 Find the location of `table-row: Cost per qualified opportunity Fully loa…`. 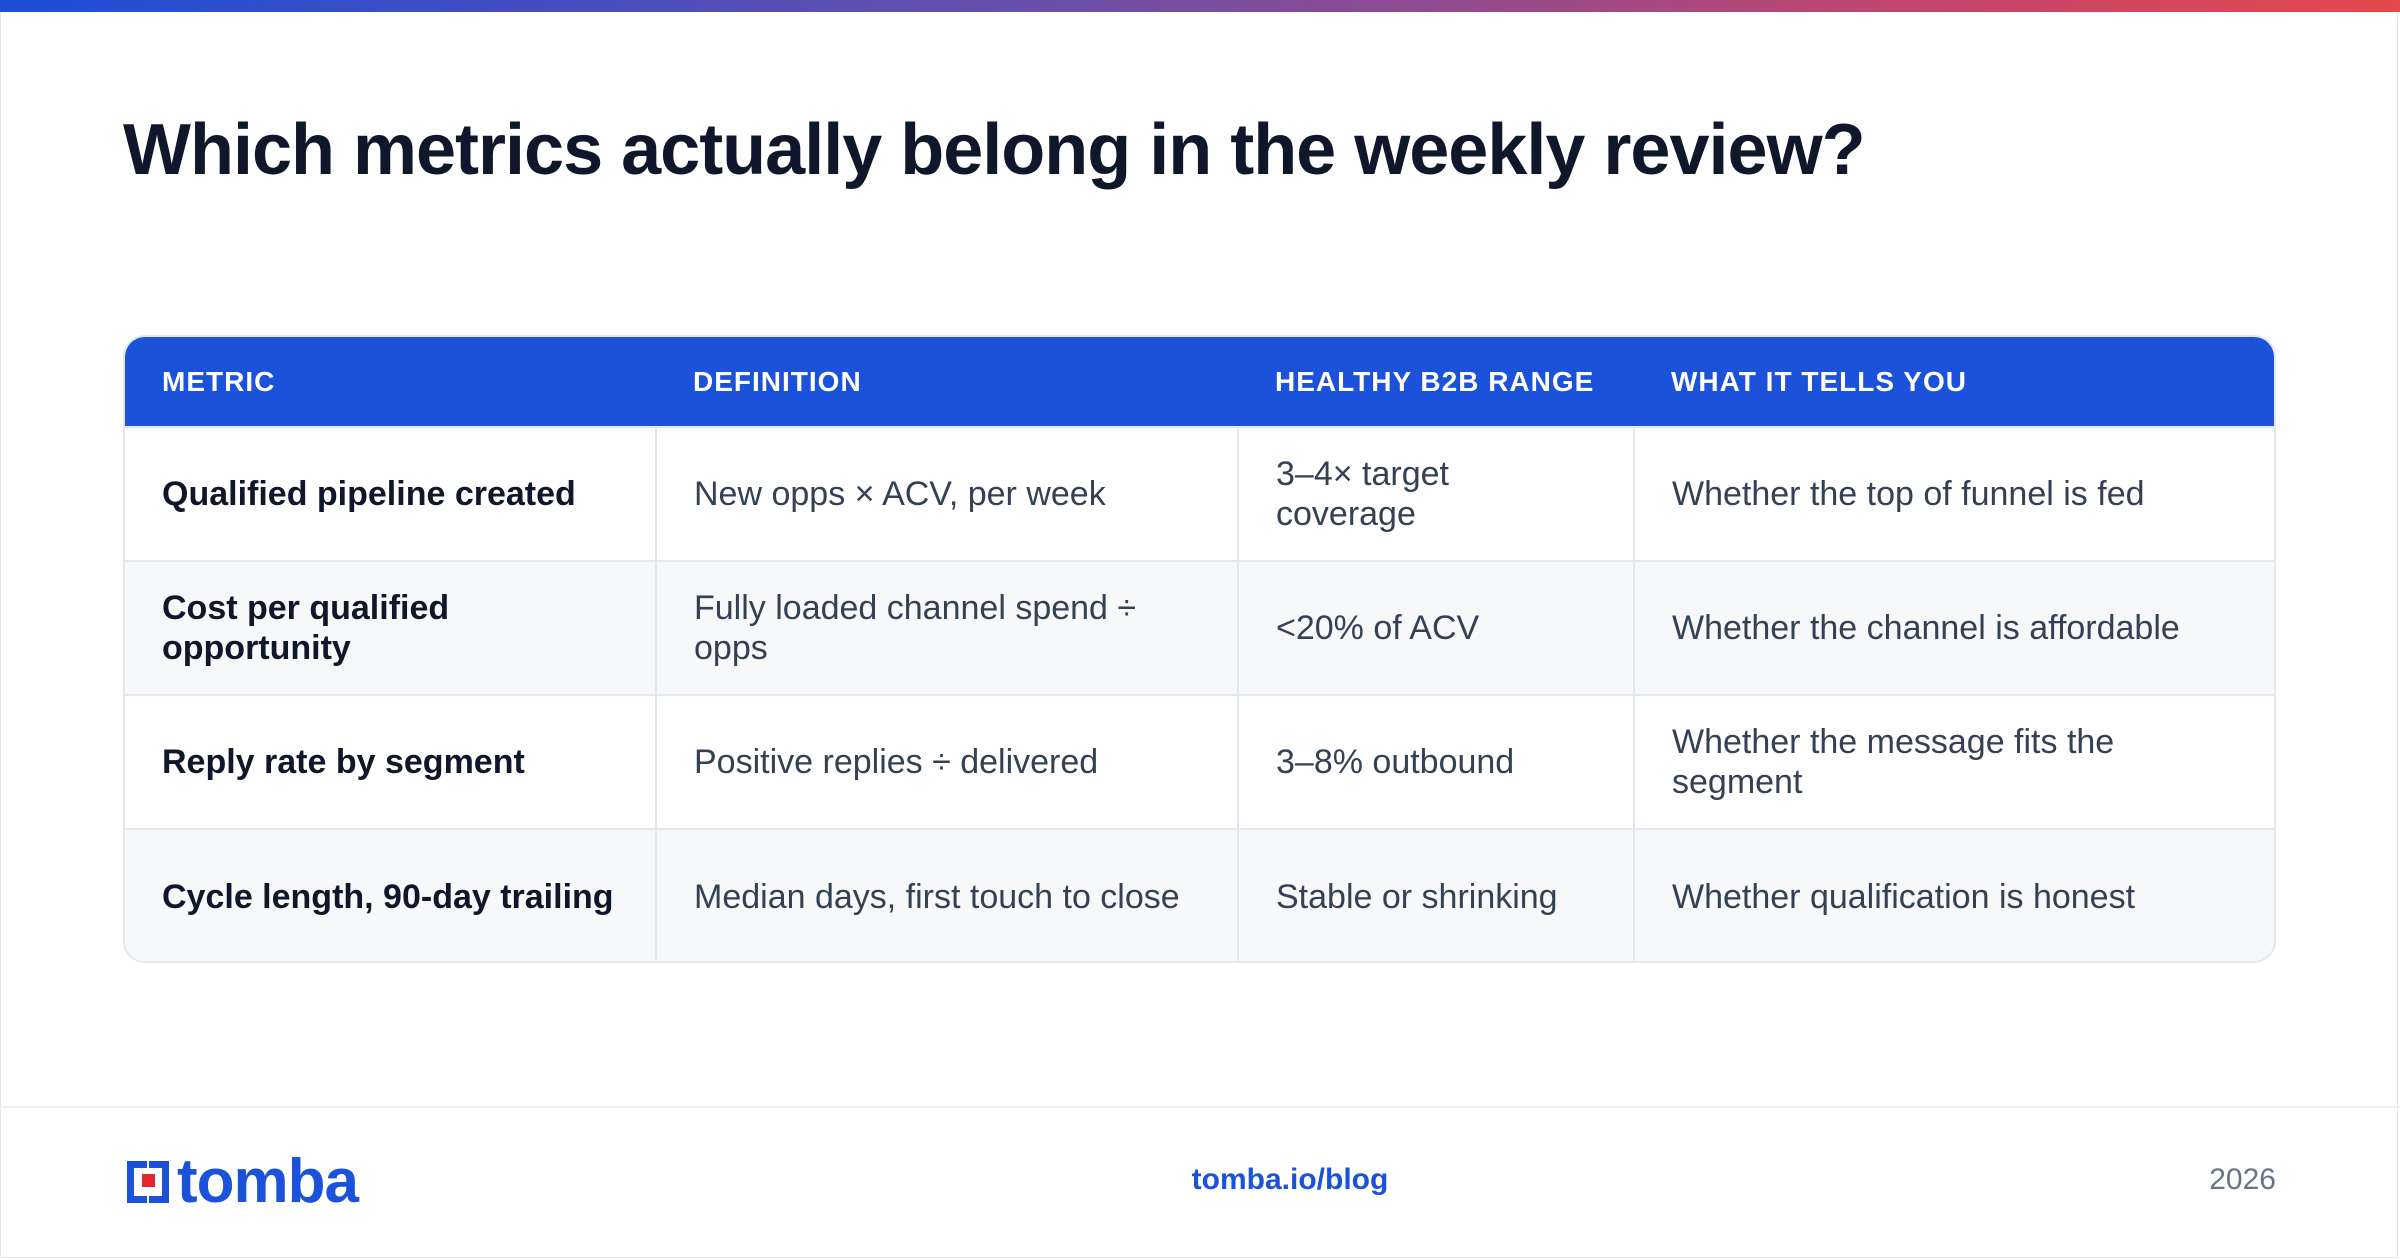

table-row: Cost per qualified opportunity Fully loa… is located at coordinates (1199, 627).